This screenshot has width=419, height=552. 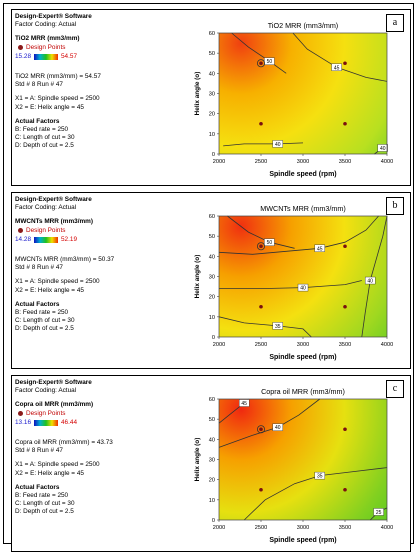 What do you see at coordinates (302, 357) in the screenshot?
I see `x-axis-label: Spindle speed (rpm)` at bounding box center [302, 357].